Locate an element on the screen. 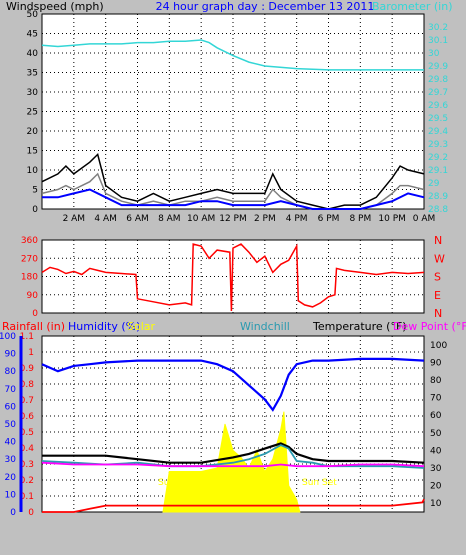 The height and width of the screenshot is (555, 466). barometer-tick-label: 28.8 is located at coordinates (438, 210).